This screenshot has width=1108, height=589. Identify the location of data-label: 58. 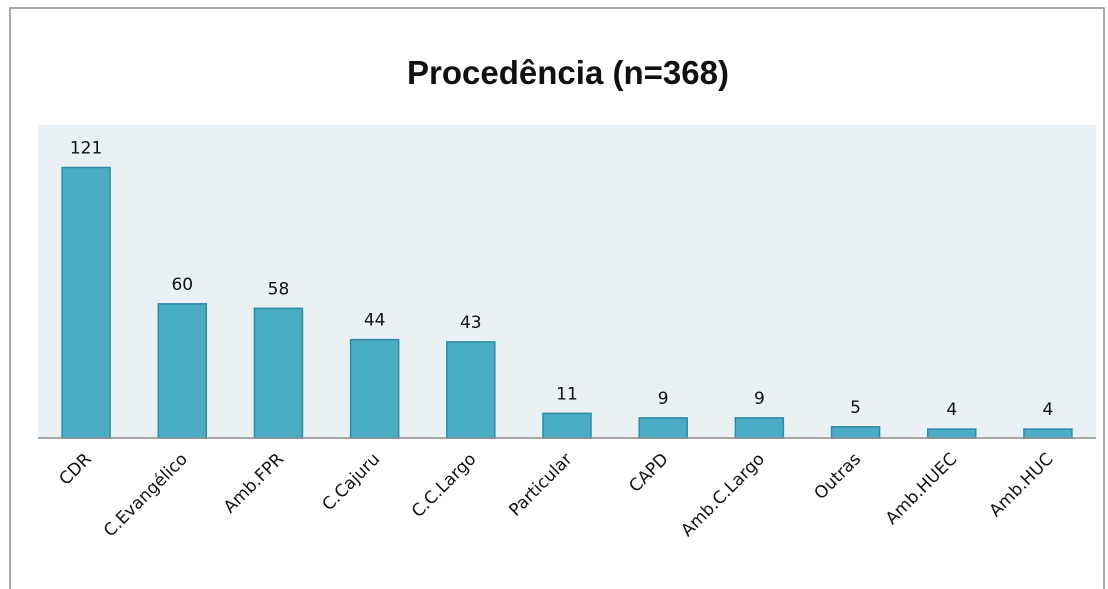
(279, 289).